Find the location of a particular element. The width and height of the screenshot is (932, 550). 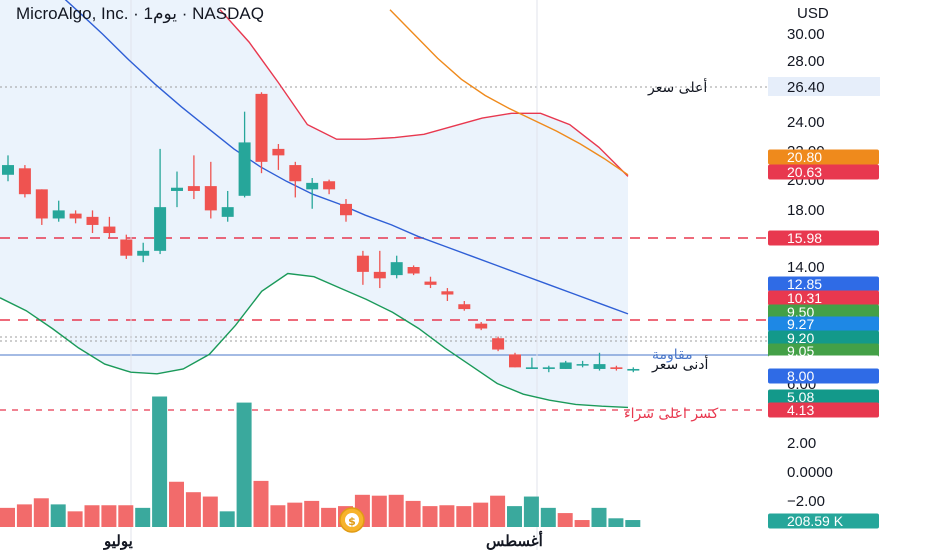

price-tag-label: 5.08 is located at coordinates (800, 397).